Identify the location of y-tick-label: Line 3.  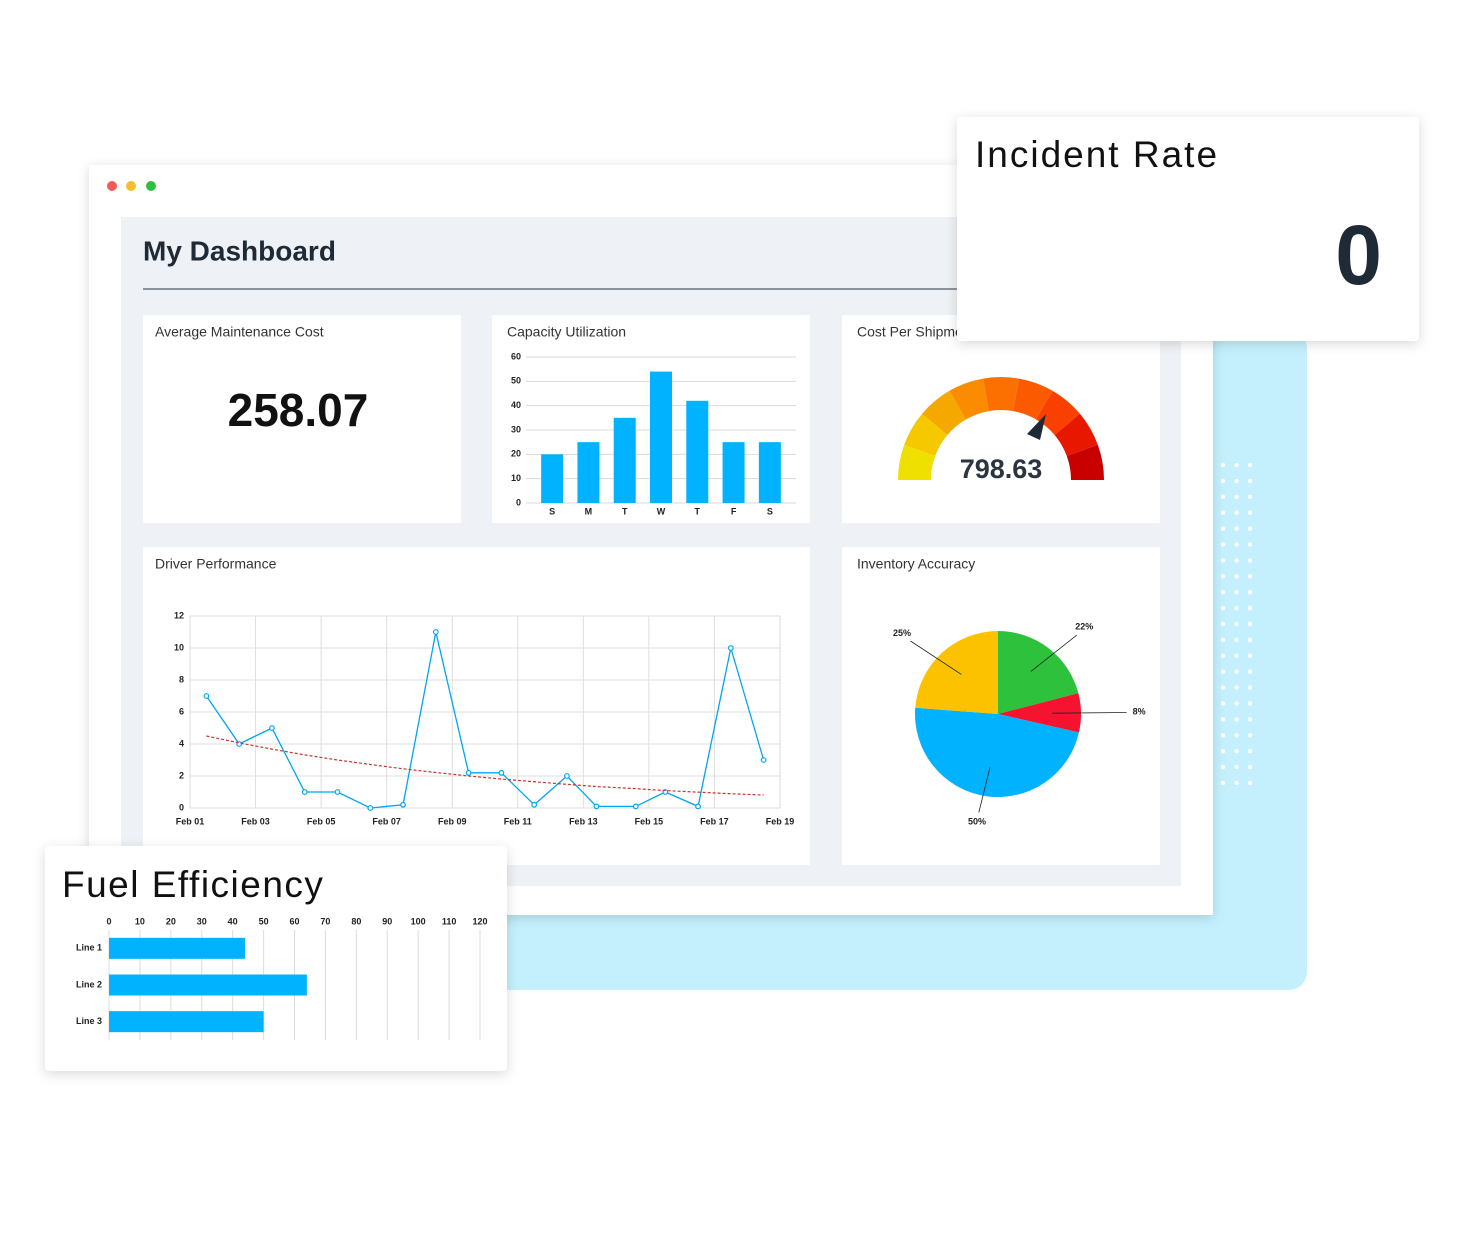
(89, 1021).